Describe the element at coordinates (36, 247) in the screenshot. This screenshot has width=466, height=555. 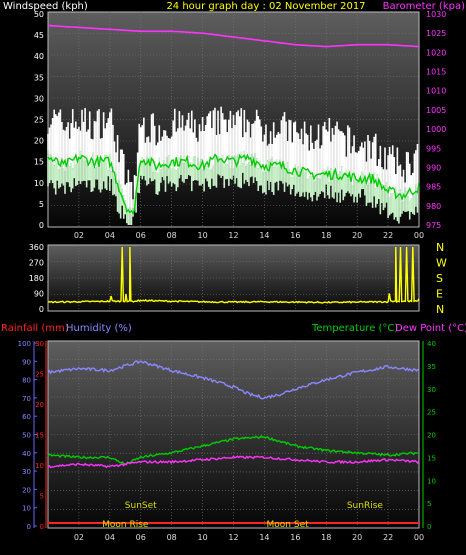
I see `direction-y-tick: 360` at that location.